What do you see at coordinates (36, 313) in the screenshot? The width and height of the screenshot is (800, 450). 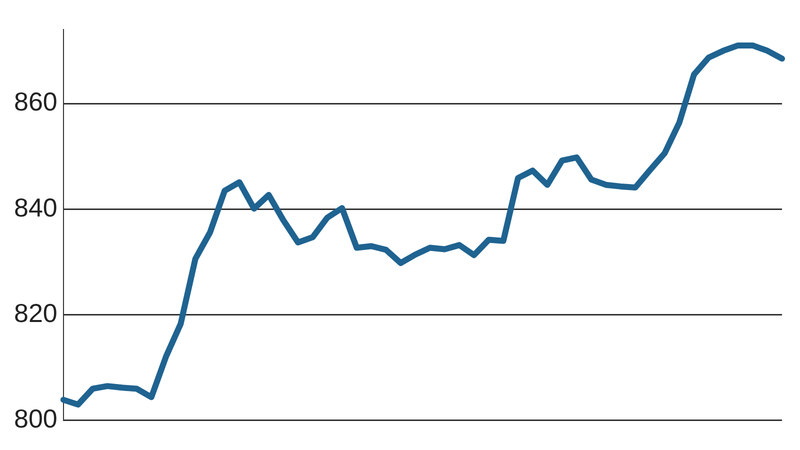 I see `y-tick-label: 820` at bounding box center [36, 313].